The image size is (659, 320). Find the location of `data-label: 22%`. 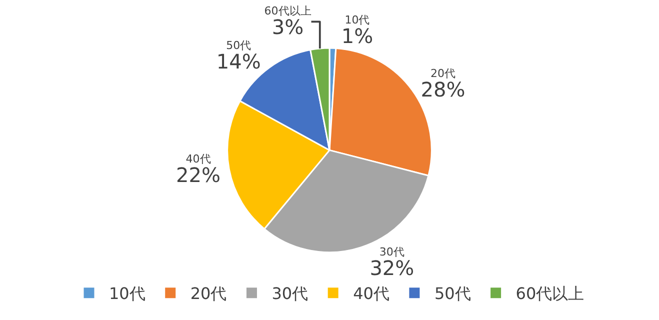

data-label: 22% is located at coordinates (198, 175).